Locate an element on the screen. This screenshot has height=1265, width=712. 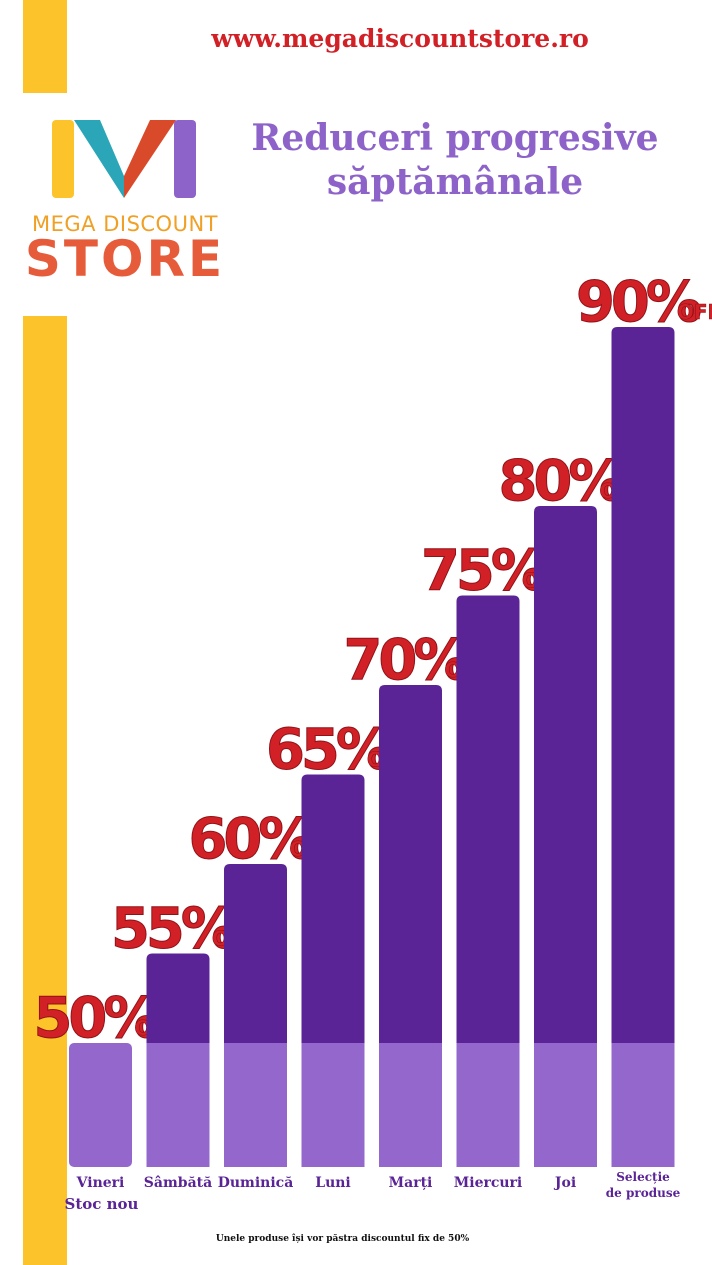
category-label: Selecție de produse is located at coordinates (643, 1185).